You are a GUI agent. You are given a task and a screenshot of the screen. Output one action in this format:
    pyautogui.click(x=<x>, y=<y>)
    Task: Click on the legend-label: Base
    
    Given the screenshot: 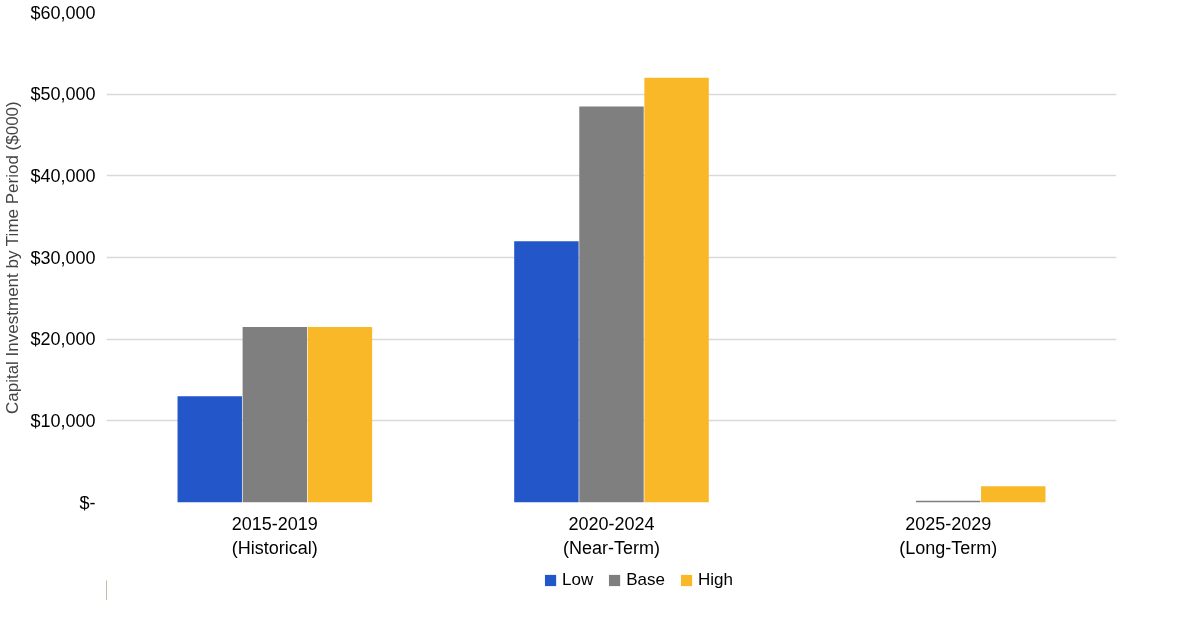 What is the action you would take?
    pyautogui.click(x=645, y=580)
    